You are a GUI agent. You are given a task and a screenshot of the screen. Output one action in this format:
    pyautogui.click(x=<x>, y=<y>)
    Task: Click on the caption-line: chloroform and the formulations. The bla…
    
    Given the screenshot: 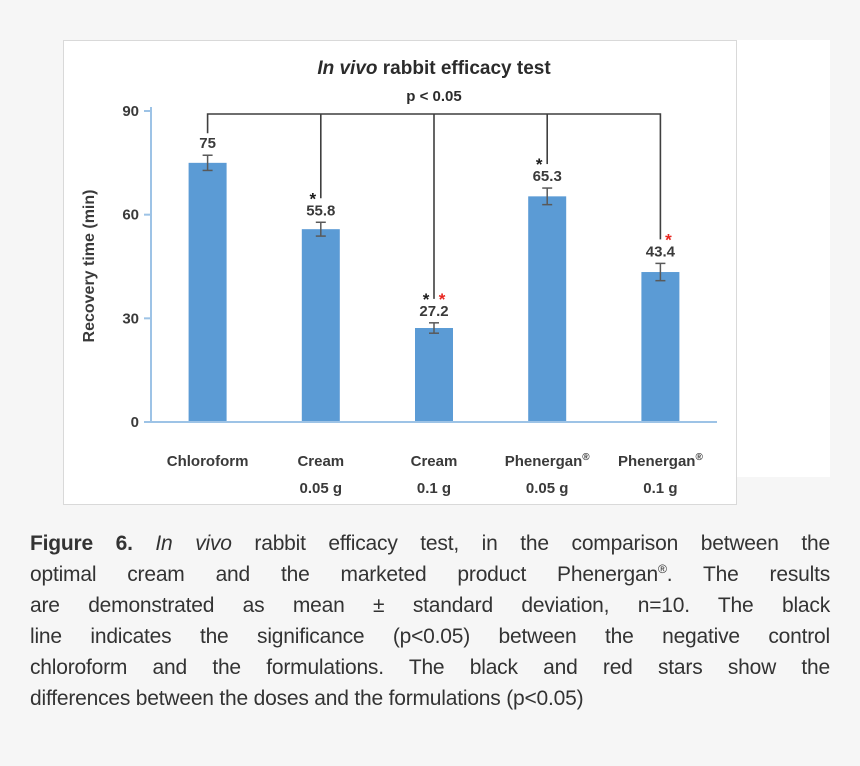 What is the action you would take?
    pyautogui.click(x=430, y=667)
    